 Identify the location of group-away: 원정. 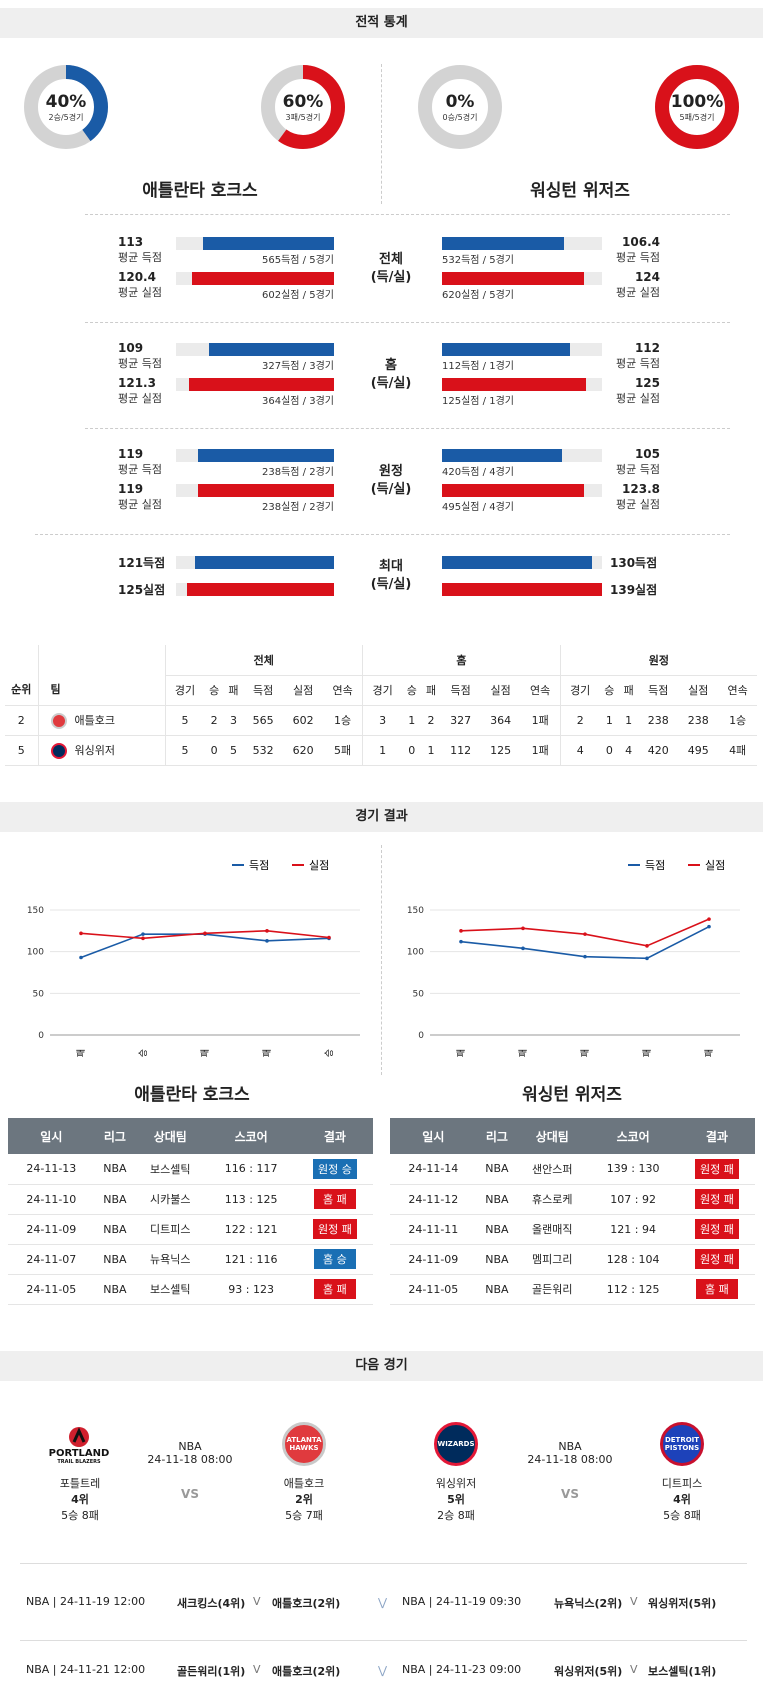
(658, 660).